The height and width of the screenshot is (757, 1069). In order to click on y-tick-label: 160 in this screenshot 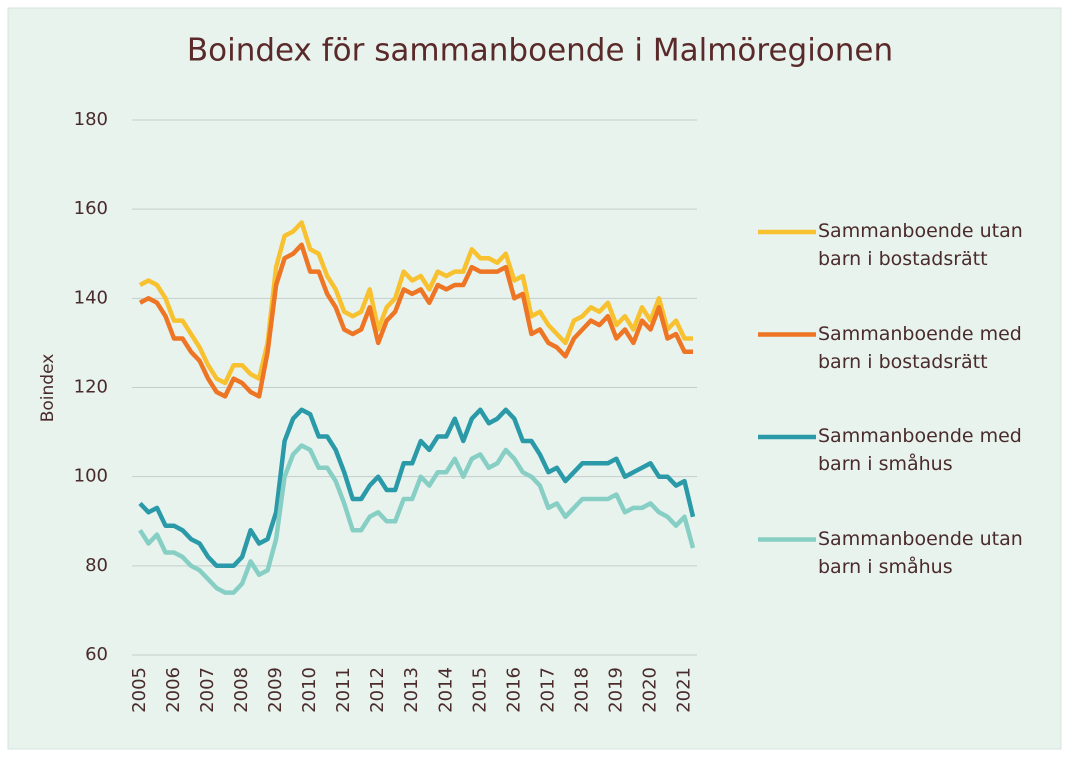, I will do `click(91, 208)`.